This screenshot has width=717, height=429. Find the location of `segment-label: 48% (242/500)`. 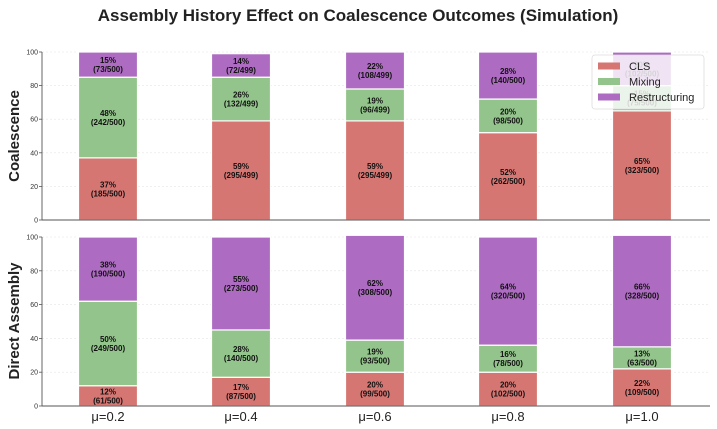

segment-label: 48% (242/500) is located at coordinates (108, 118).